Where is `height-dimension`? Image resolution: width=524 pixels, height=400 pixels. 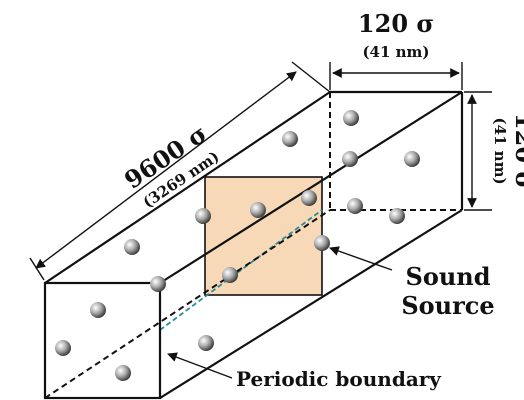
height-dimension is located at coordinates (478, 151).